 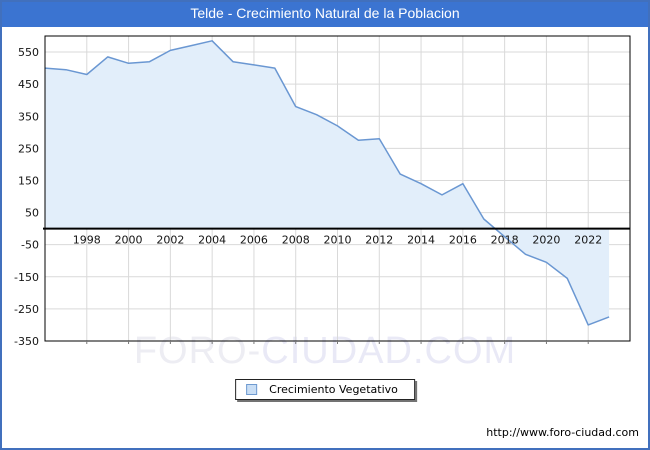 I want to click on x-tick-label: 2010, so click(x=338, y=240).